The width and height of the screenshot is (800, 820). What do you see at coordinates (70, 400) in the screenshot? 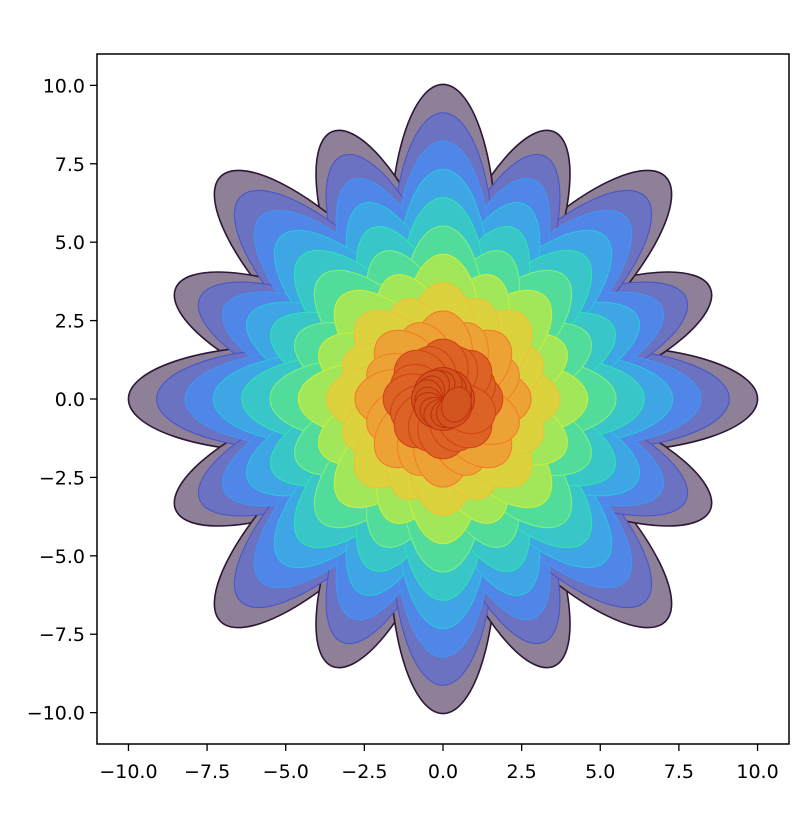
I see `y-tick-label: 0.0` at bounding box center [70, 400].